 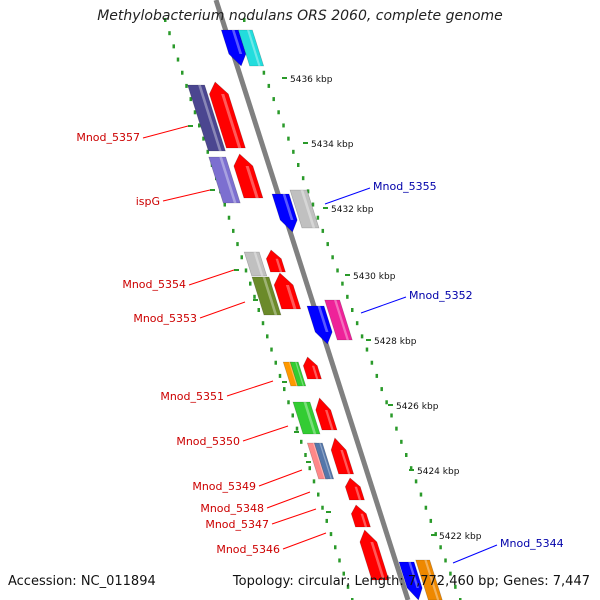 What do you see at coordinates (413, 575) in the screenshot?
I see `gene-mnod-5344-shade` at bounding box center [413, 575].